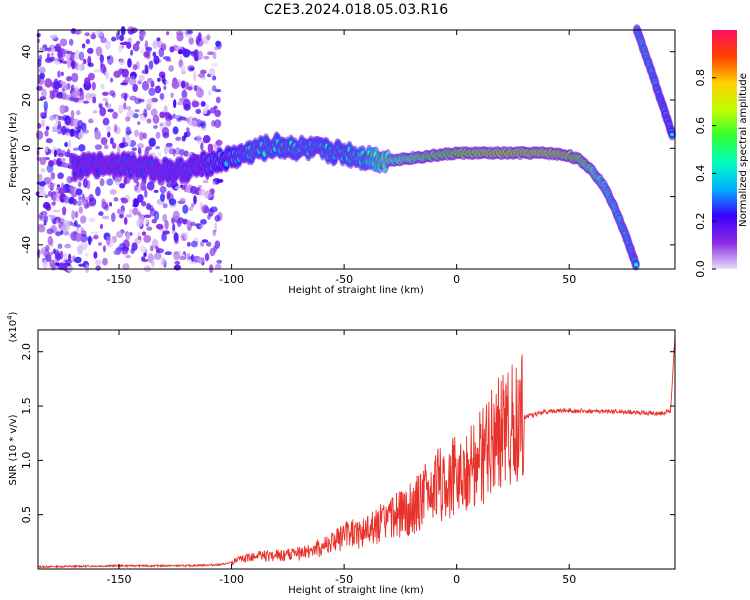 This screenshot has width=750, height=600. I want to click on spectrogram-y-tick-label: 40, so click(26, 52).